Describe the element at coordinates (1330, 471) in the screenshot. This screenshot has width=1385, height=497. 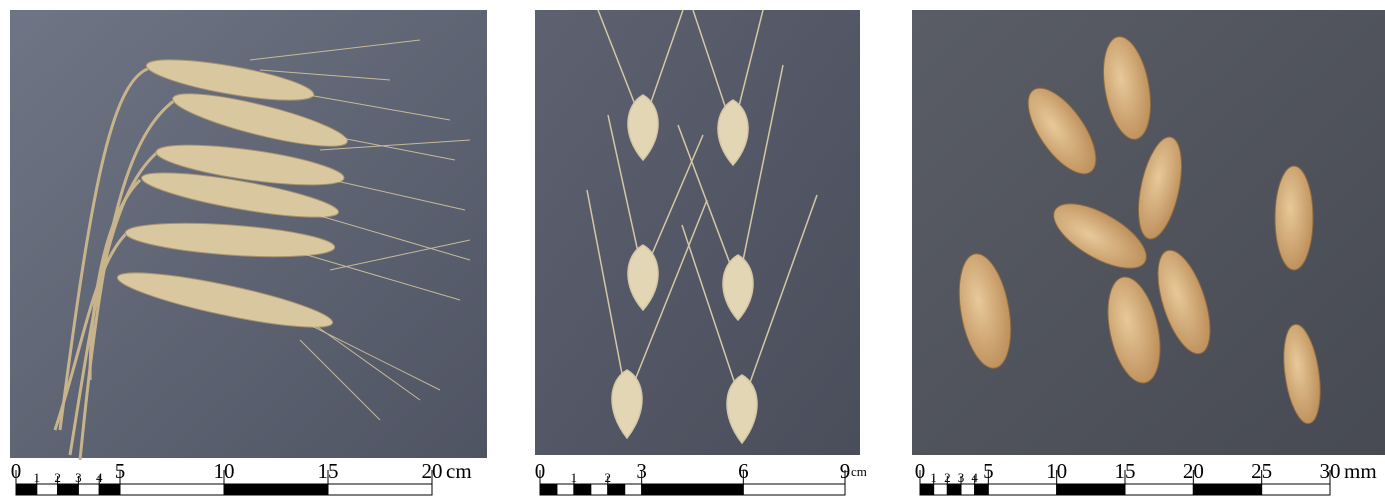
I see `scale-label: 30` at that location.